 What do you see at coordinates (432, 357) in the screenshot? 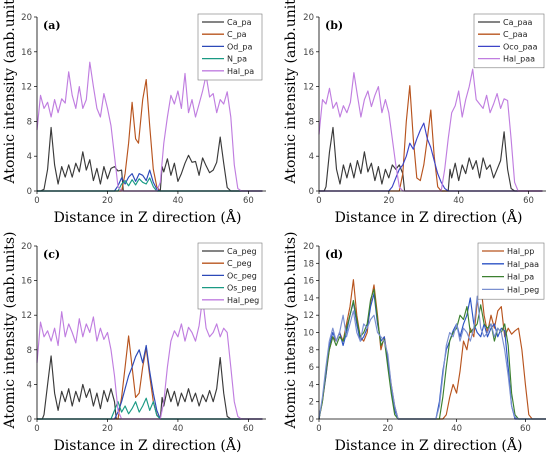
I see `series-line-hal-peg` at bounding box center [432, 357].